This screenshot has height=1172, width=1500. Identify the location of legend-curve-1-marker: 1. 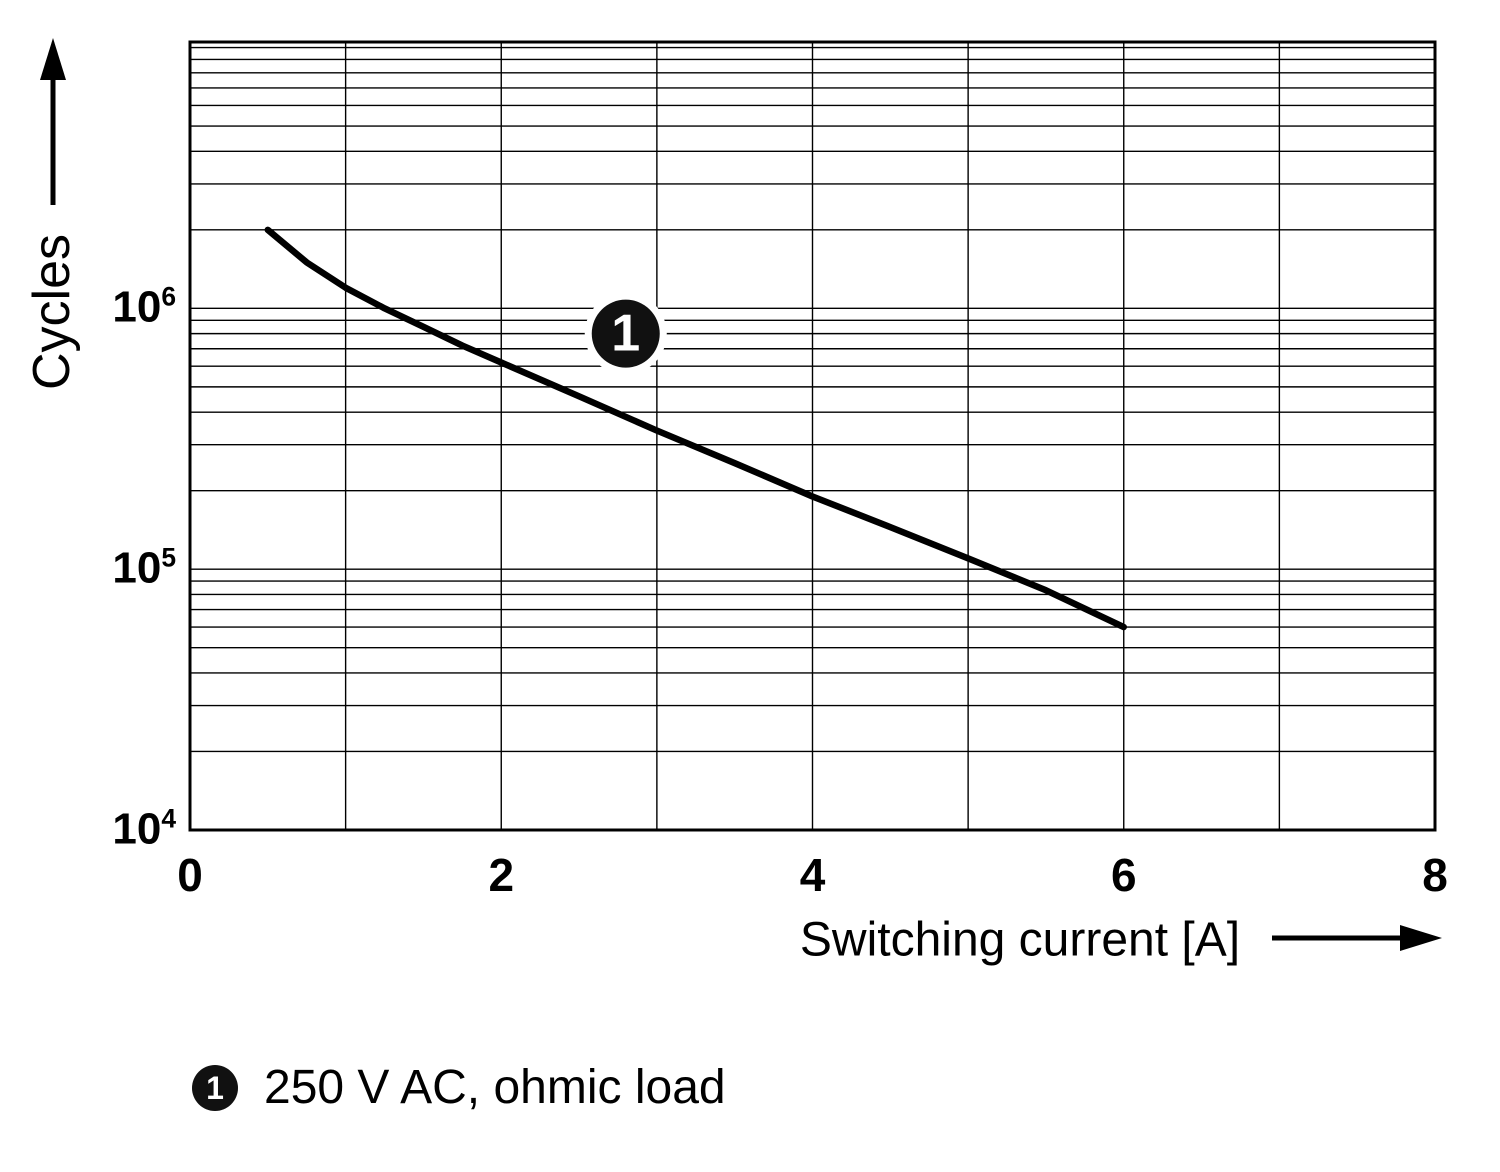
(215, 1087).